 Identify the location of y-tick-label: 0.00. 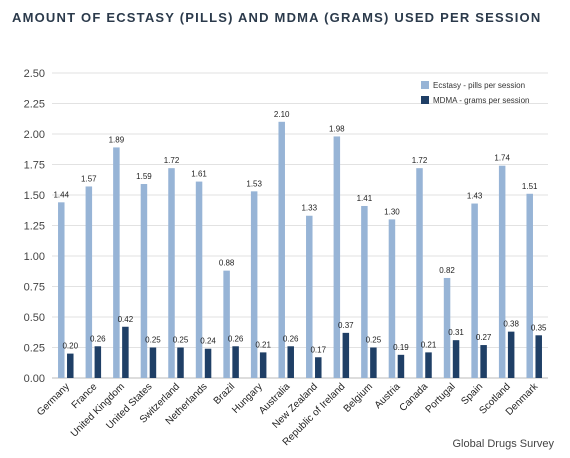
(34, 379).